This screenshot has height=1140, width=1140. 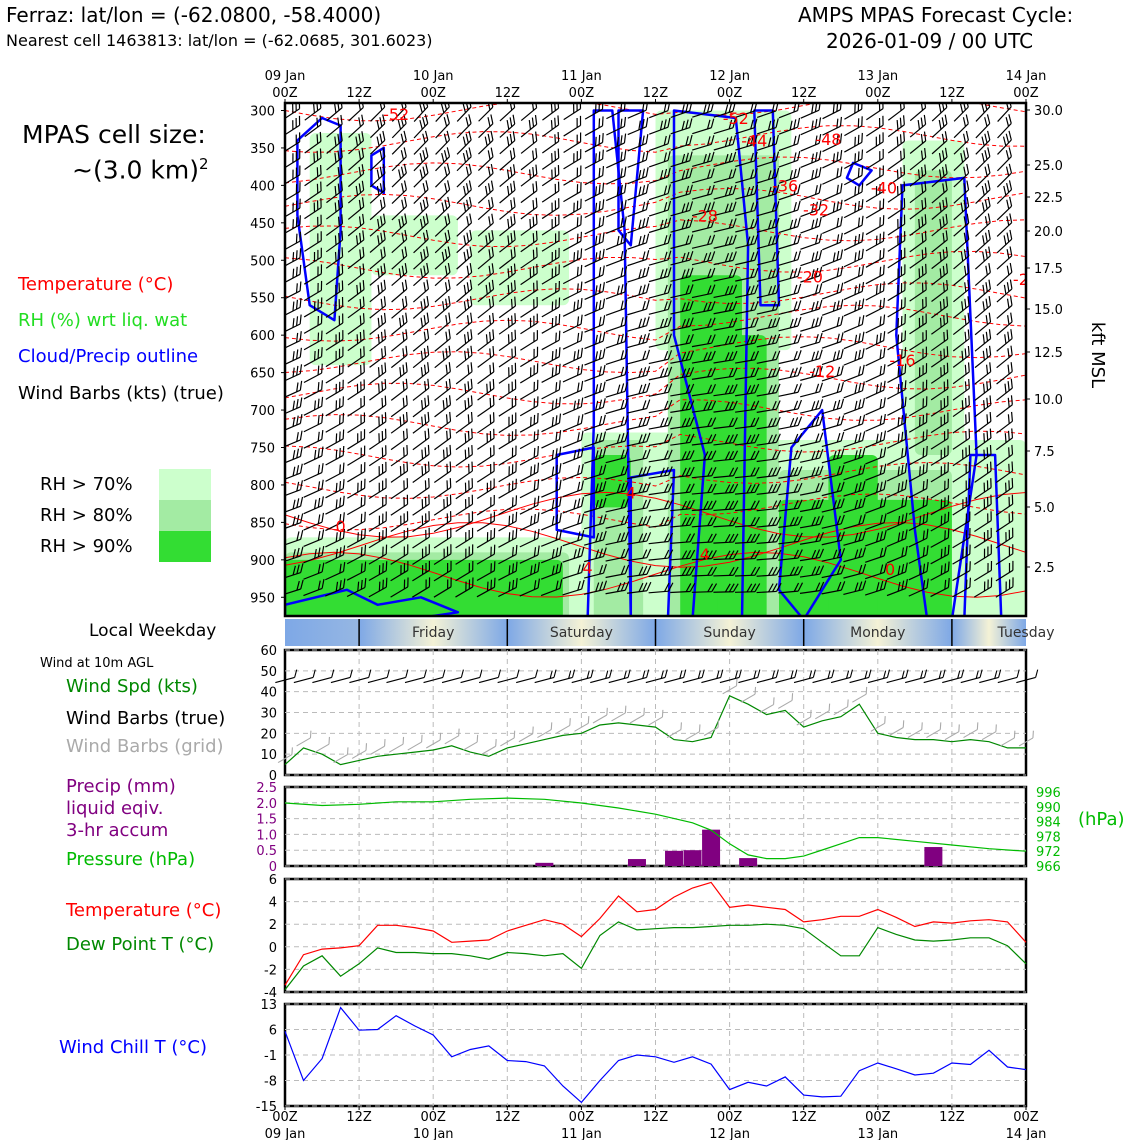 I want to click on x-tick-label-top: 12Z, so click(x=656, y=93).